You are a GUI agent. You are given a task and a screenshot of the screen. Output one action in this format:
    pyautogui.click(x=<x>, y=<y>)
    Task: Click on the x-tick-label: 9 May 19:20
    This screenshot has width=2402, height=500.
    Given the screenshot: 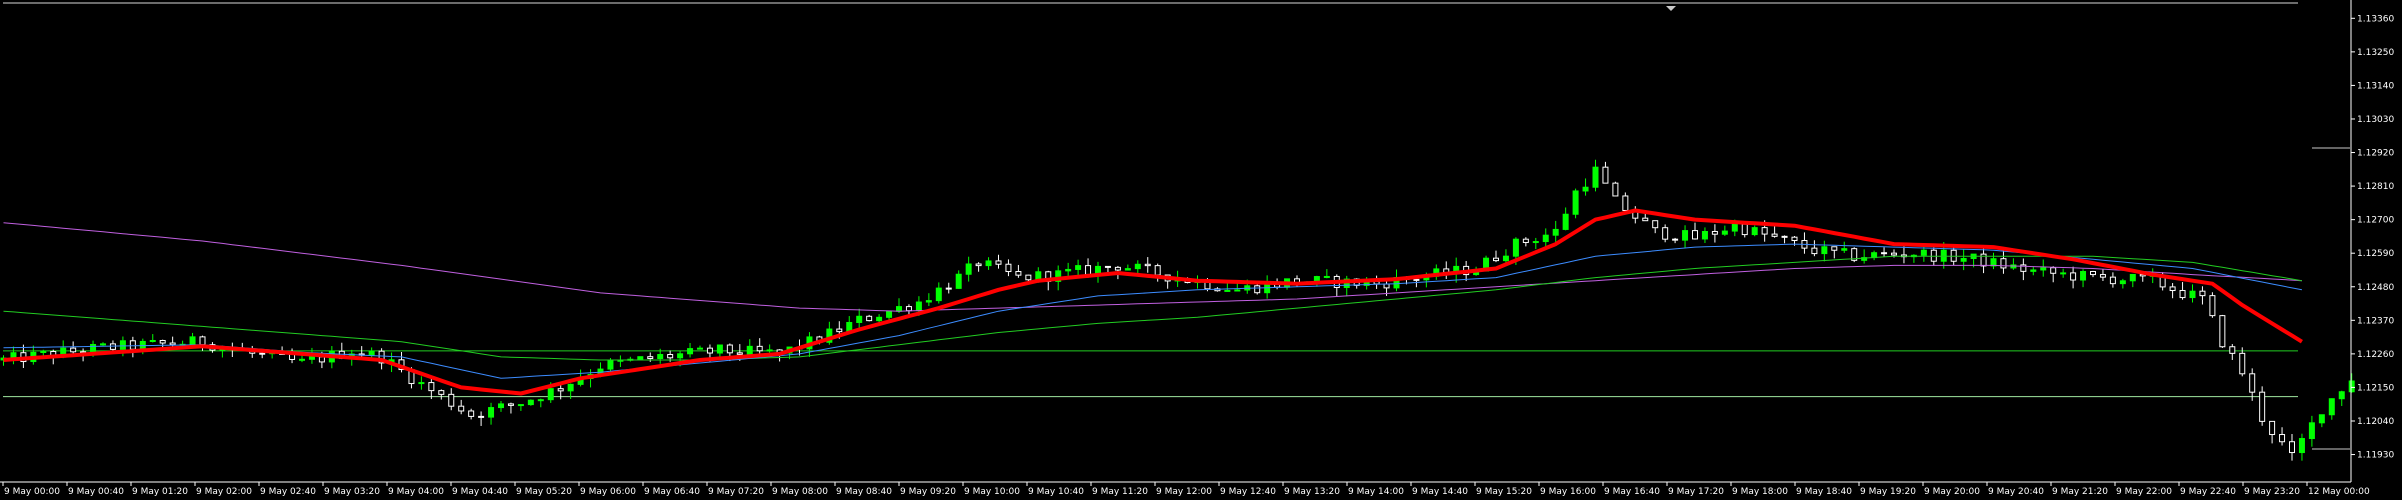 What is the action you would take?
    pyautogui.click(x=1888, y=492)
    